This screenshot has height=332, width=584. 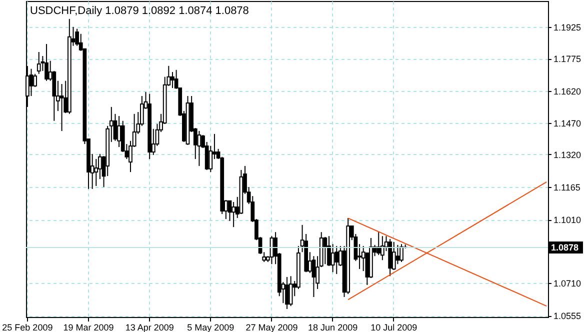 What do you see at coordinates (139, 11) in the screenshot?
I see `chart-title: USDCHF,Daily 1.0879 1.0892 1.0874 1.0878` at bounding box center [139, 11].